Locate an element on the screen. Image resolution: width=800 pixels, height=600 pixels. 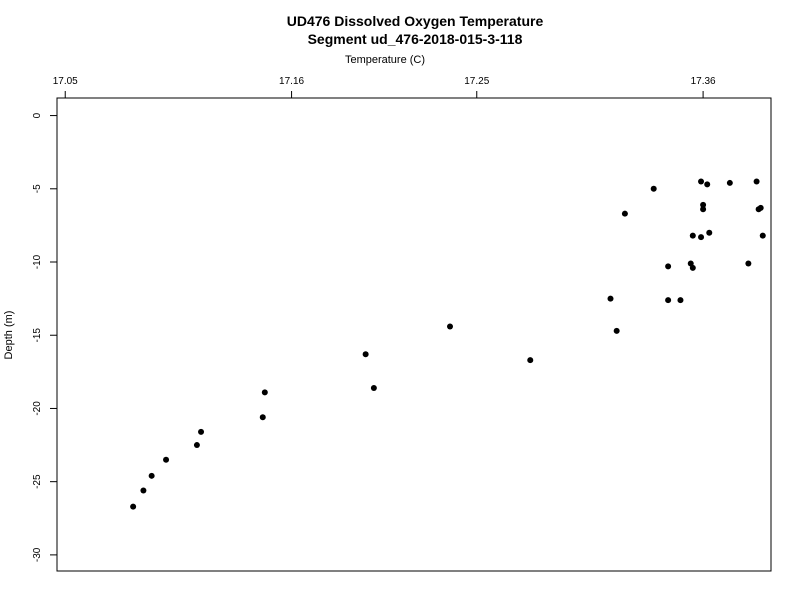
y-tick-label: -30 is located at coordinates (37, 554).